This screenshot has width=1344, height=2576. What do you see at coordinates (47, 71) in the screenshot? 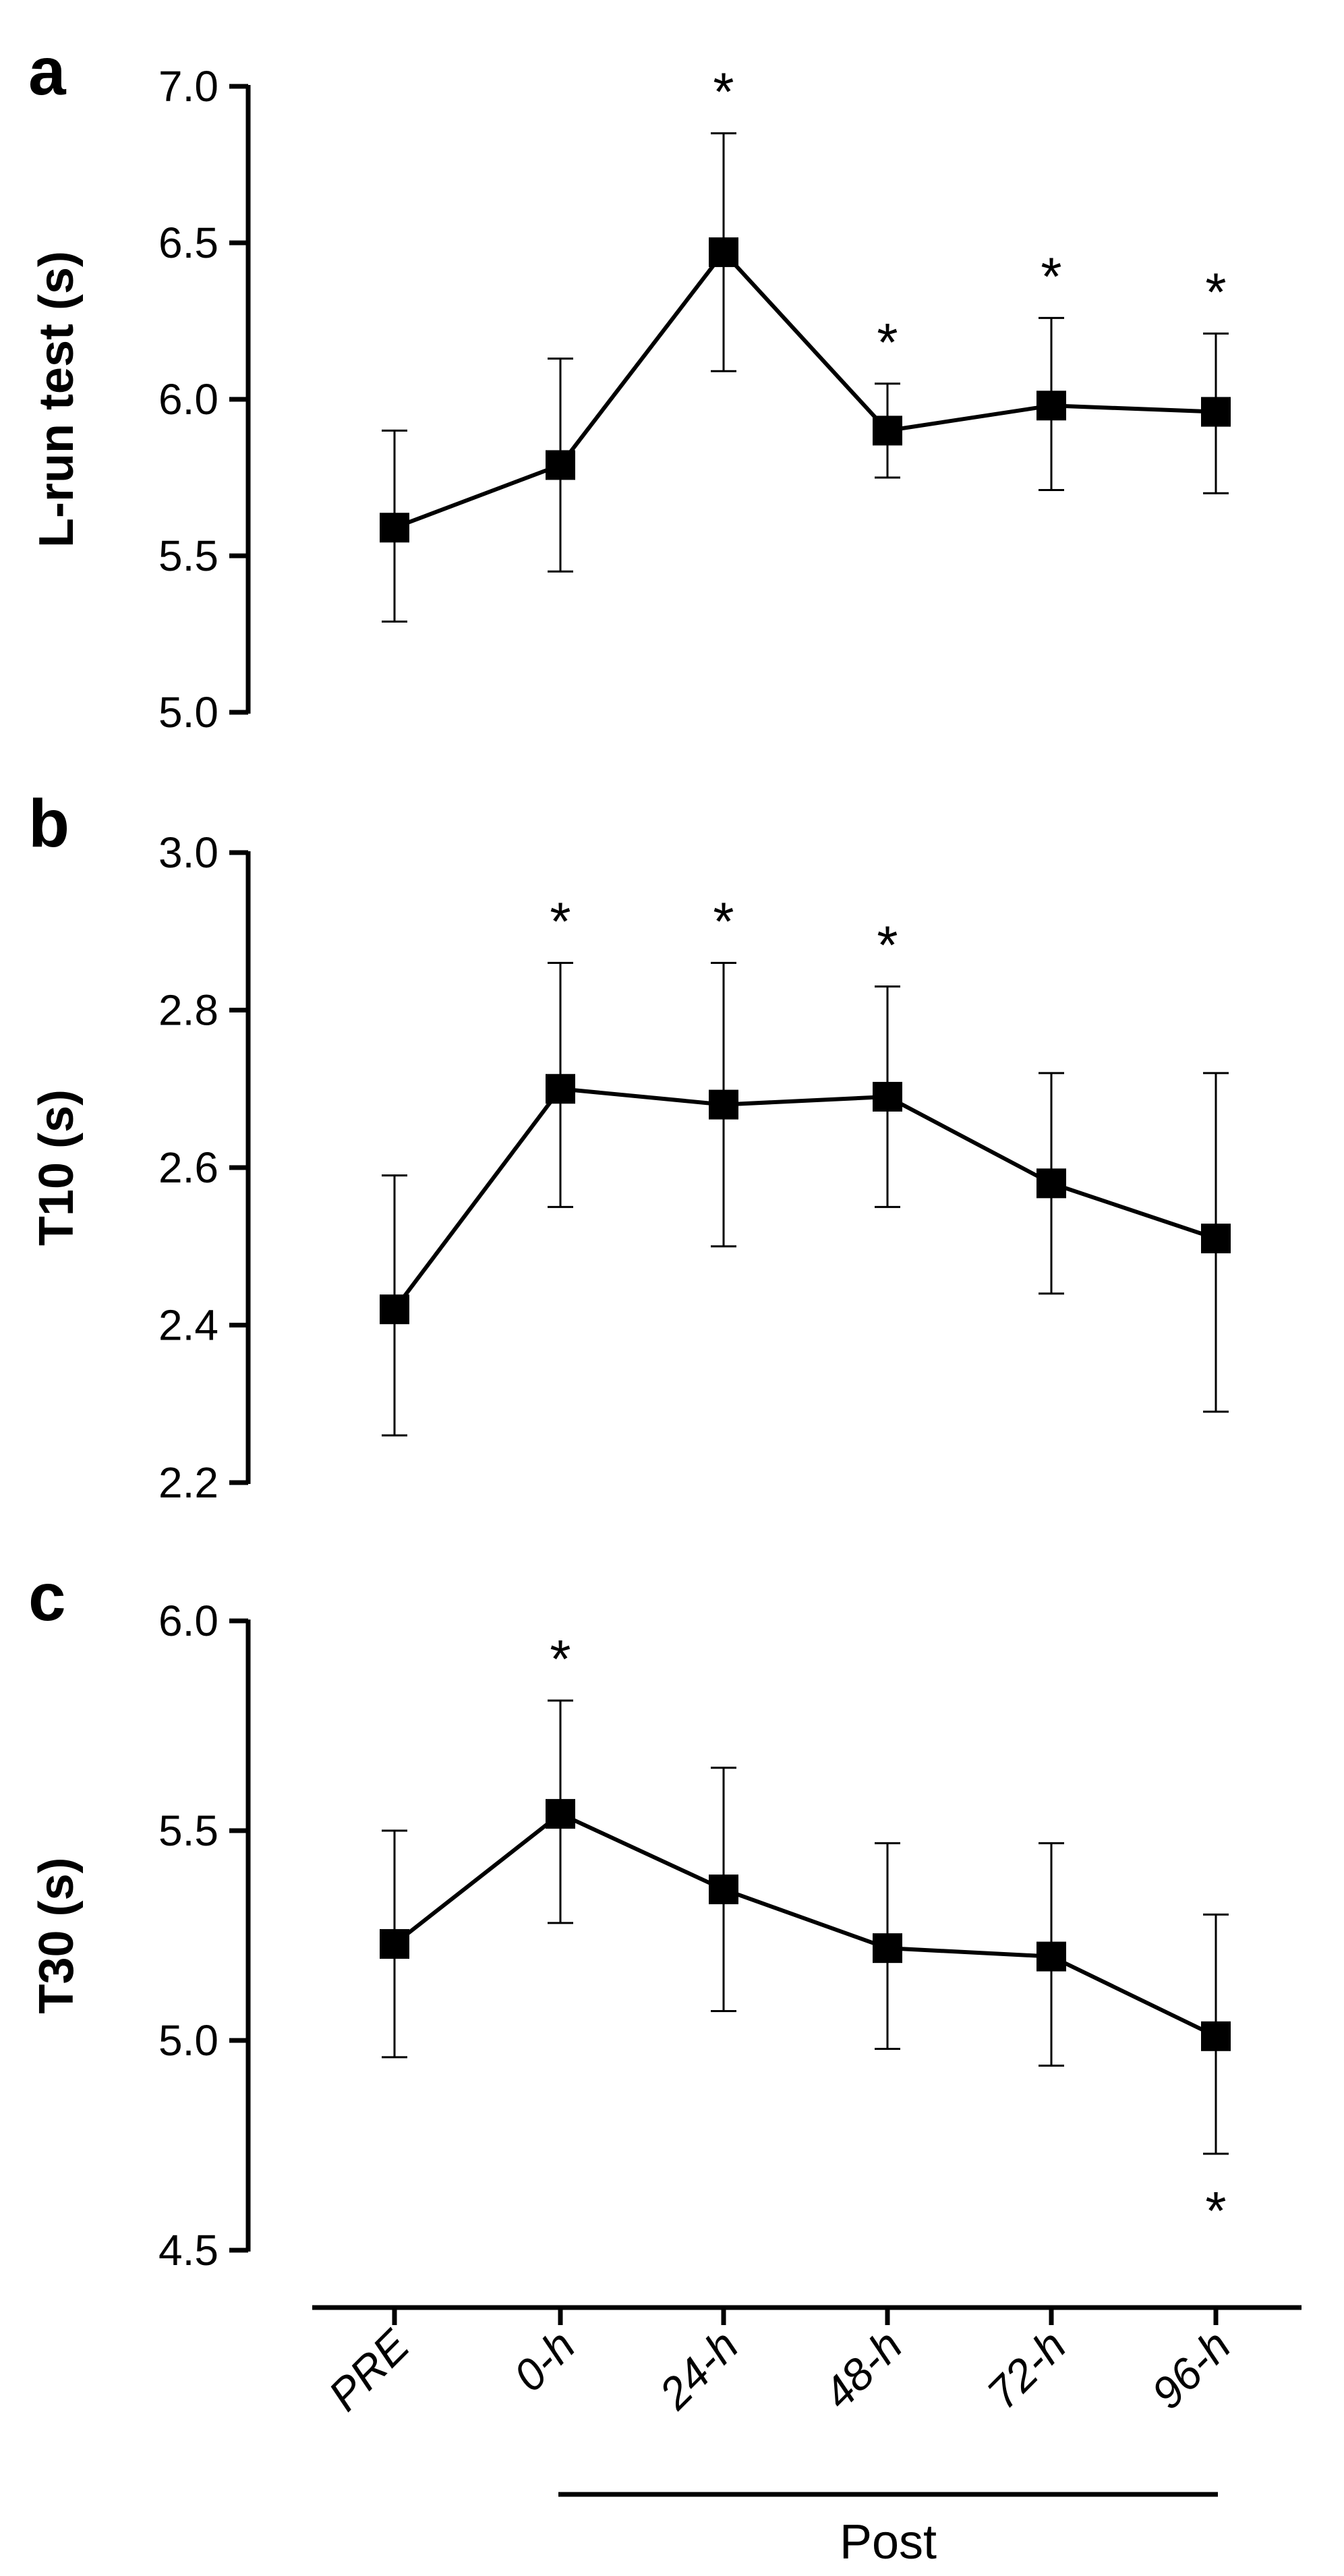
I see `panel-letter: a` at bounding box center [47, 71].